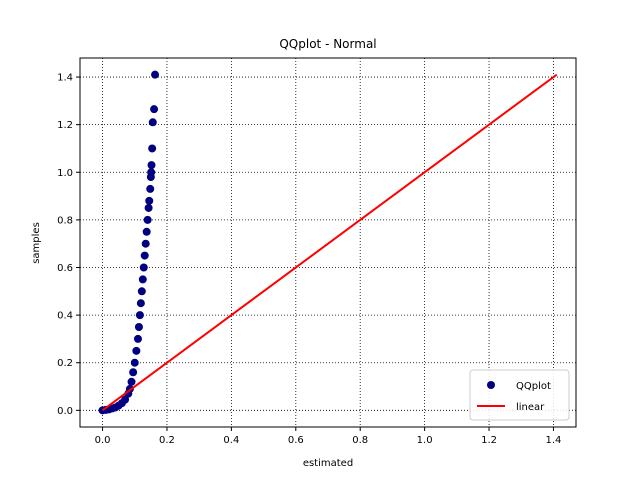 The height and width of the screenshot is (485, 640). I want to click on y-tick-label: 1.4, so click(65, 78).